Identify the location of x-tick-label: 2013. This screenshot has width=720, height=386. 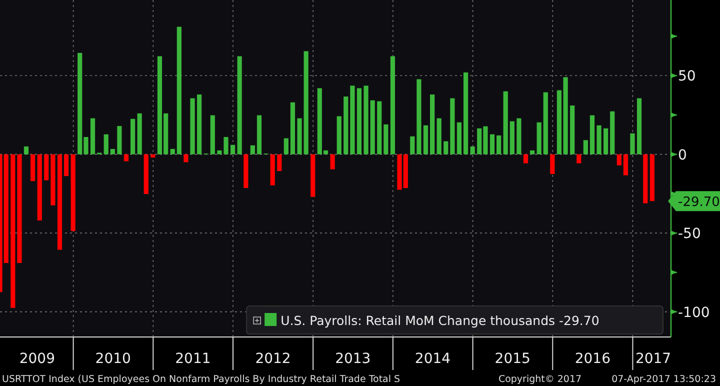
(353, 359).